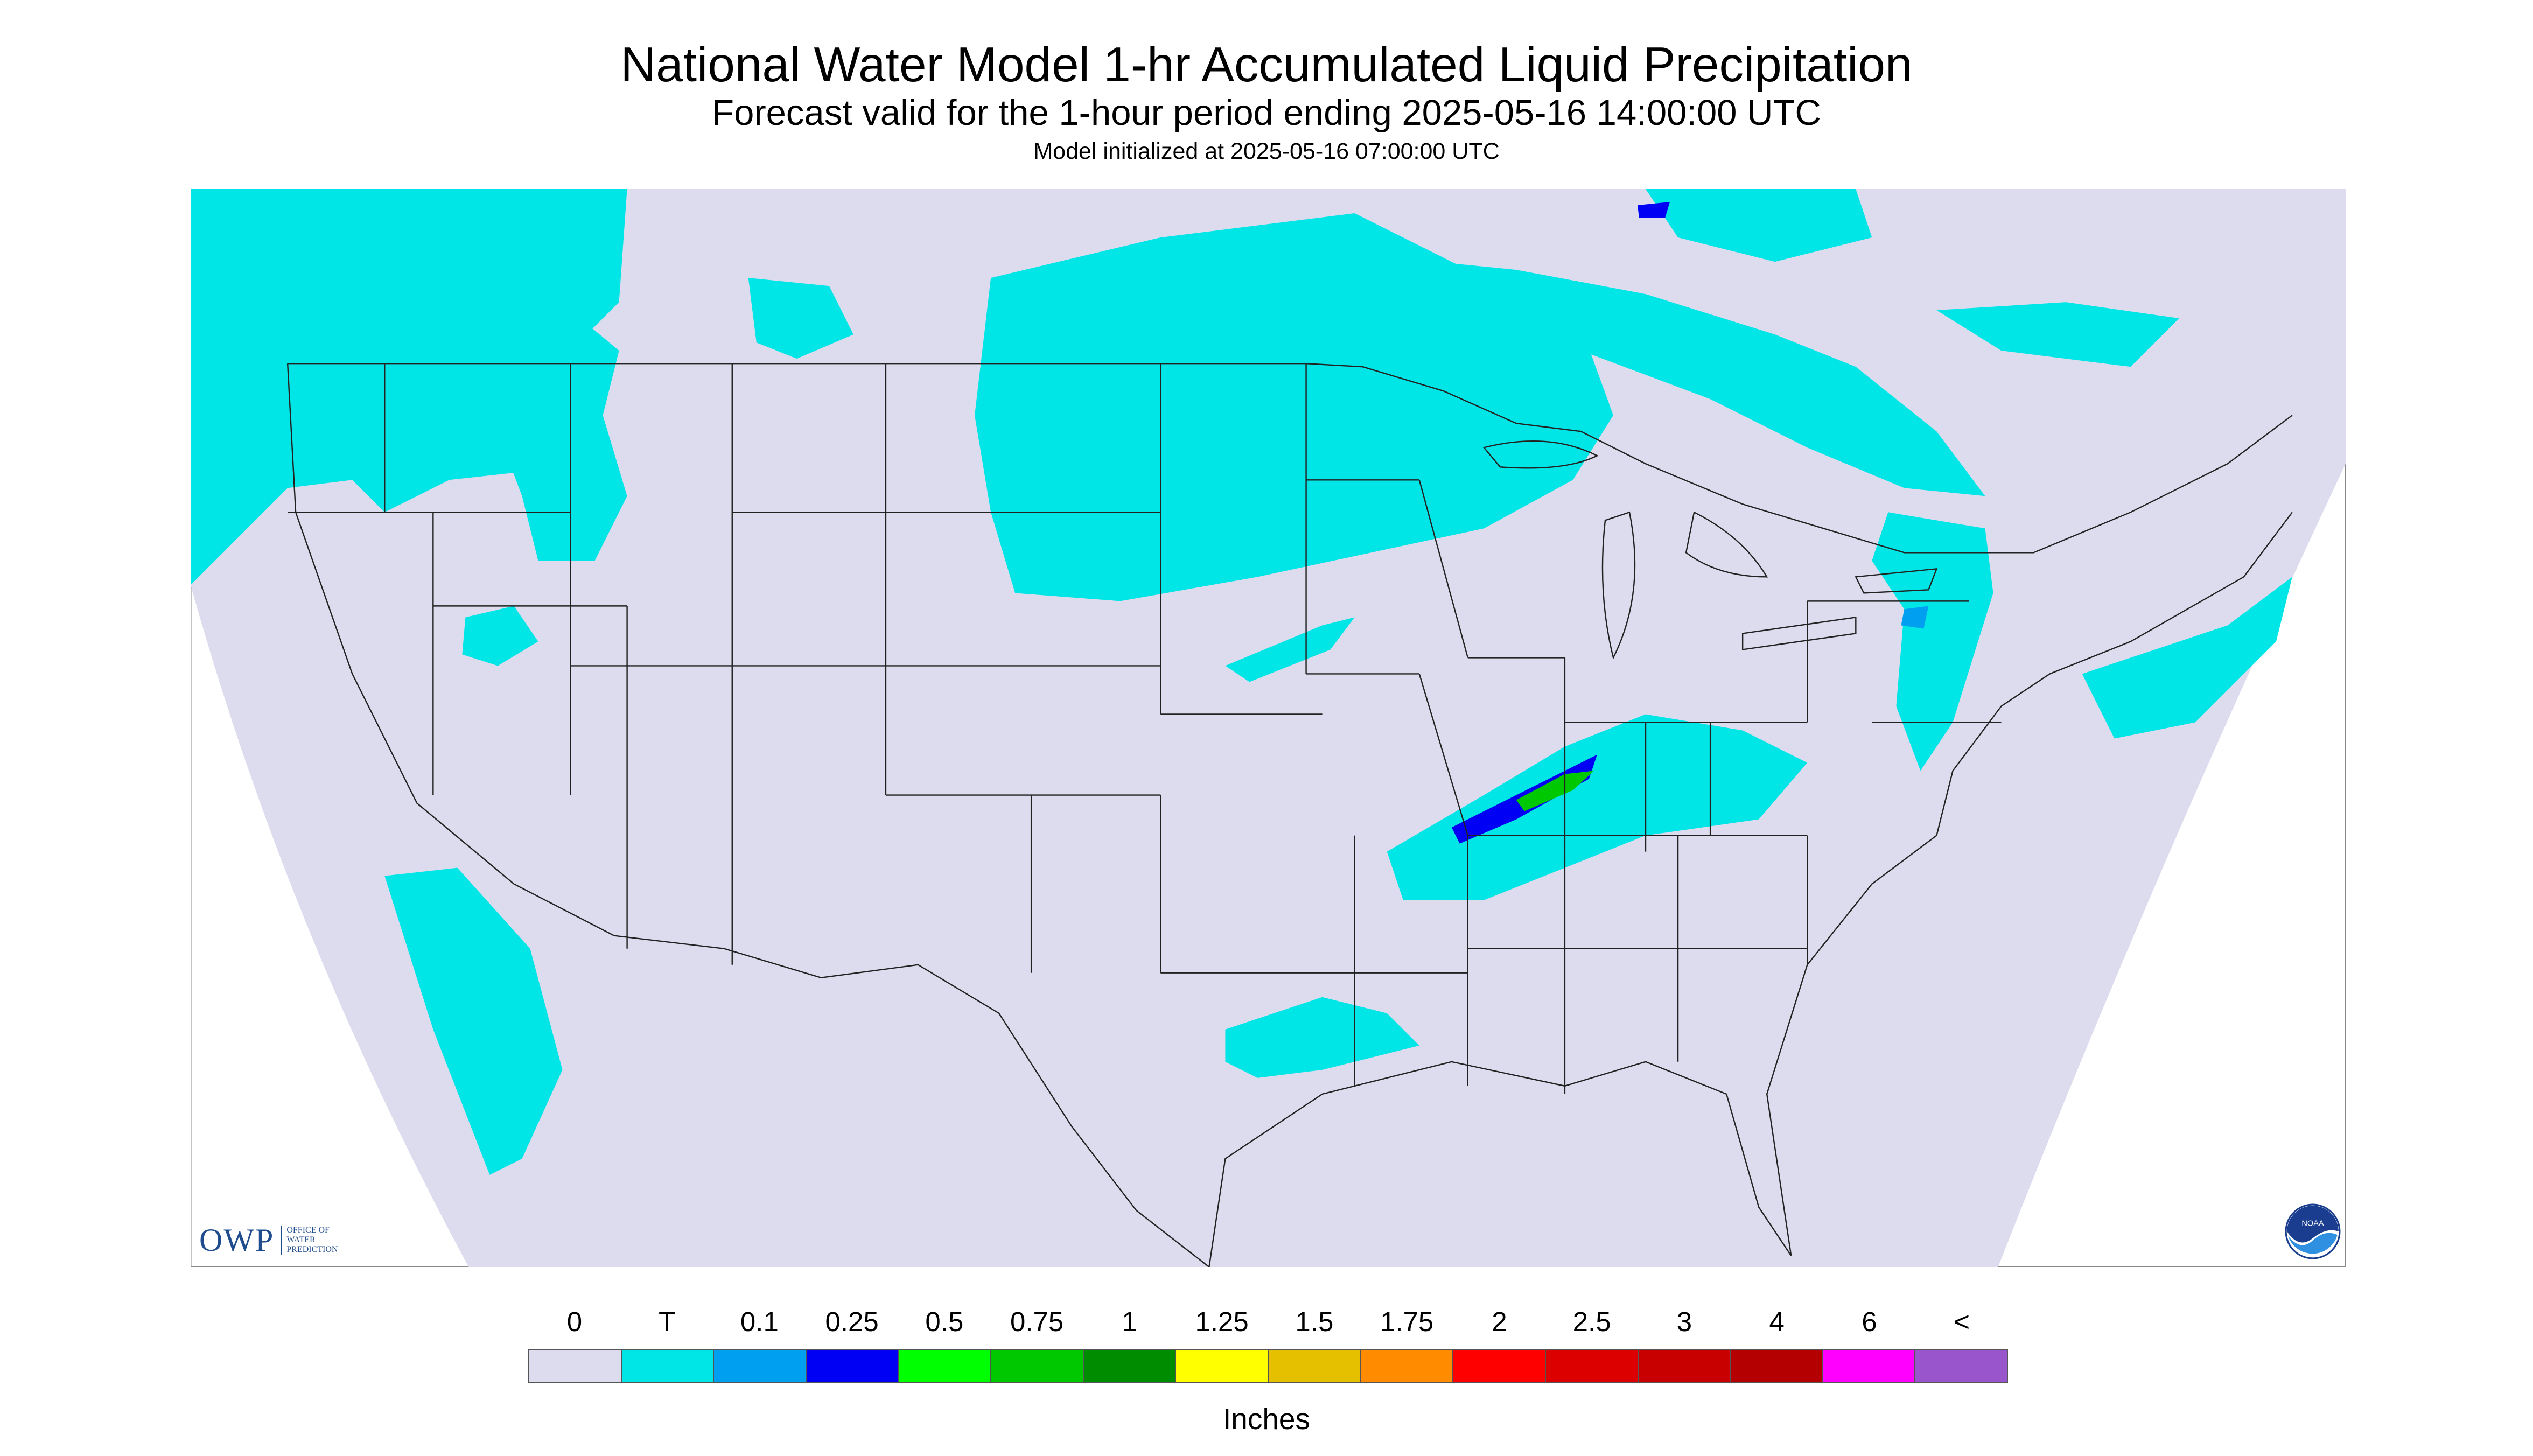 The height and width of the screenshot is (1456, 2533). What do you see at coordinates (1104, 668) in the screenshot?
I see `state-lines-central` at bounding box center [1104, 668].